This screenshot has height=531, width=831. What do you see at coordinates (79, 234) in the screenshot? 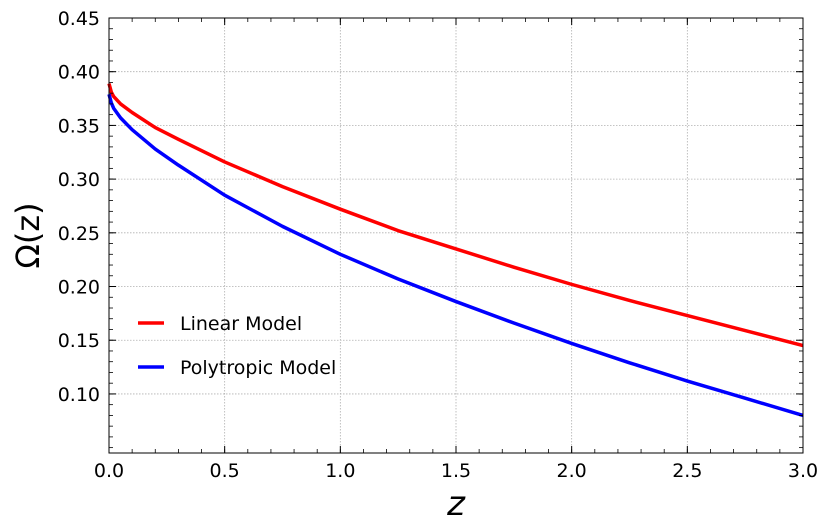
I see `y-tick-label: 0.25` at bounding box center [79, 234].